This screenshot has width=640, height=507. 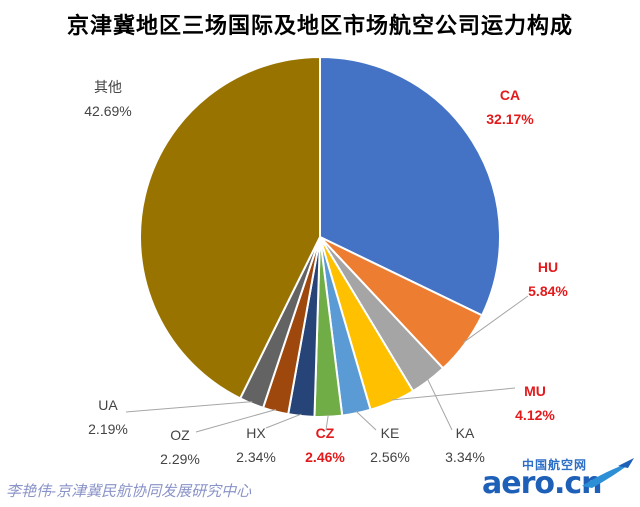 What do you see at coordinates (390, 457) in the screenshot?
I see `slice-value-KE: 2.56%` at bounding box center [390, 457].